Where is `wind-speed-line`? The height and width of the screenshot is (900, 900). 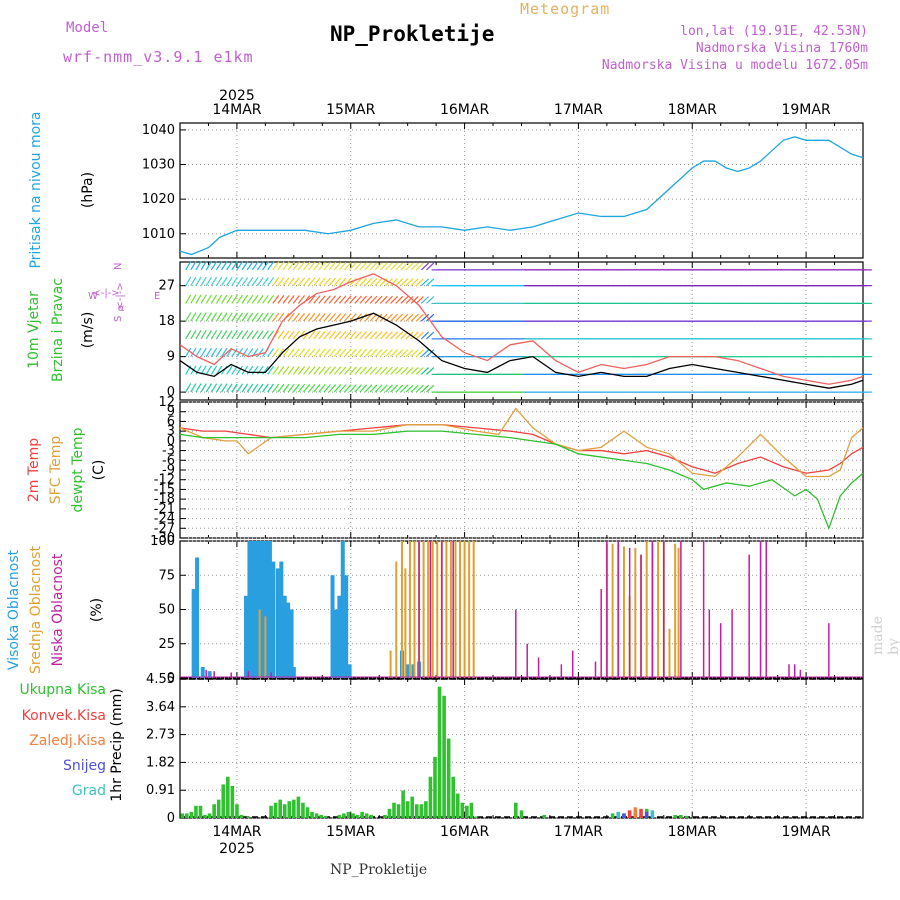 wind-speed-line is located at coordinates (521, 350).